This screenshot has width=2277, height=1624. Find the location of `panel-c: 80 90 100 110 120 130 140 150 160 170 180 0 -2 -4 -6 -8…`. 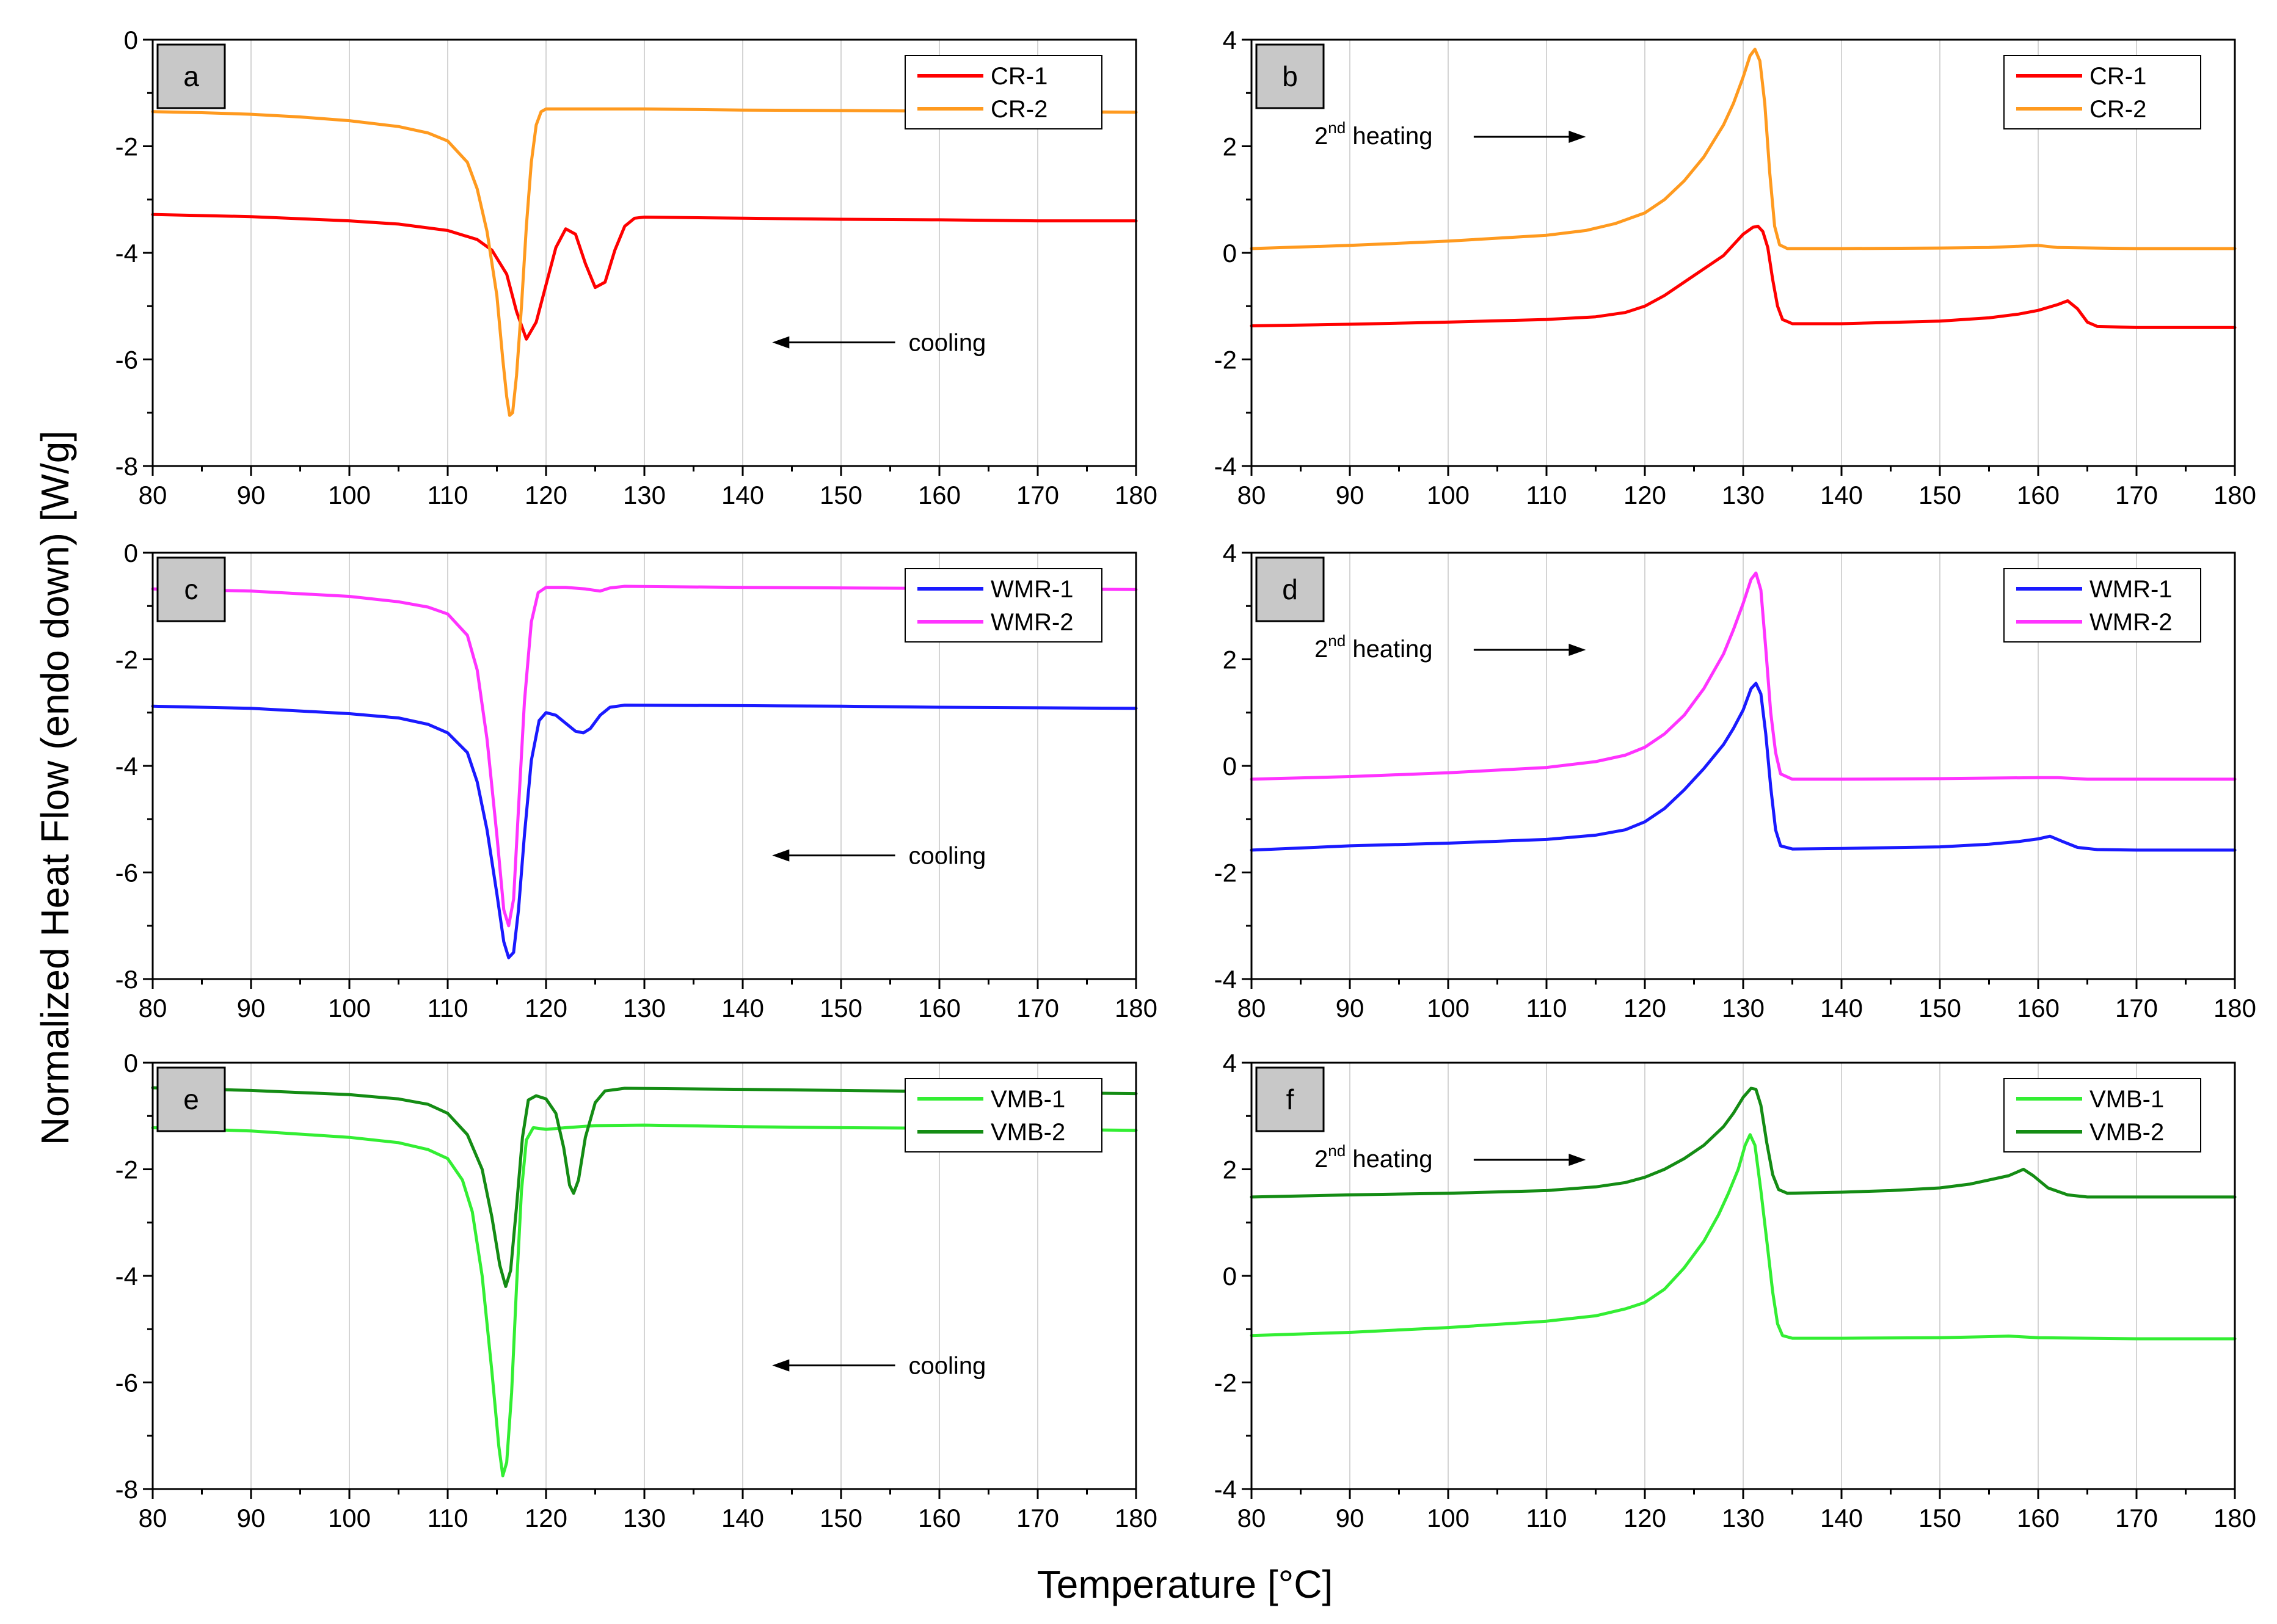

panel-c: 80 90 100 110 120 130 140 150 160 170 180 0 -2 -4 -6 -8… is located at coordinates (636, 780).